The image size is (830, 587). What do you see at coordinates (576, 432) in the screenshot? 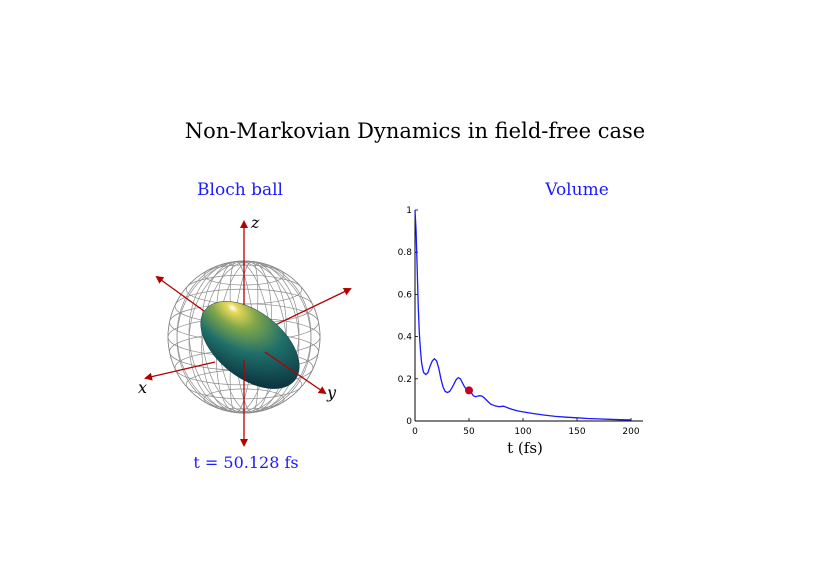
I see `x-tick-label: 150` at bounding box center [576, 432].